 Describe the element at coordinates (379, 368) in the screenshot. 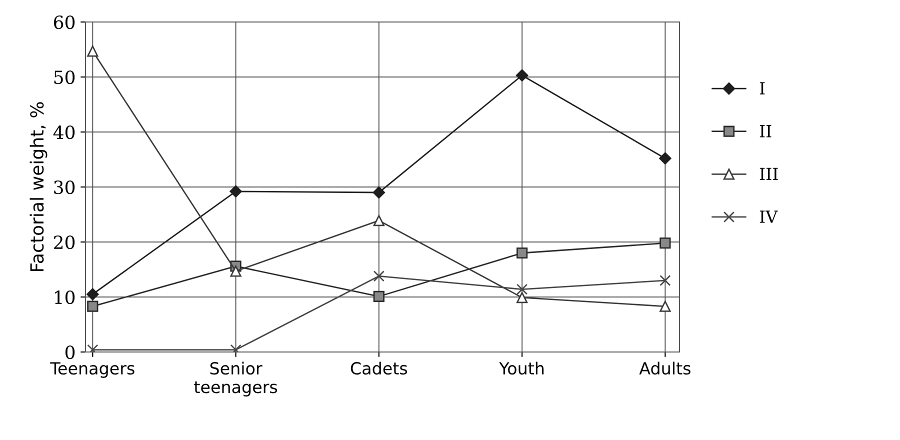

I see `x-tick-label: Cadets` at that location.